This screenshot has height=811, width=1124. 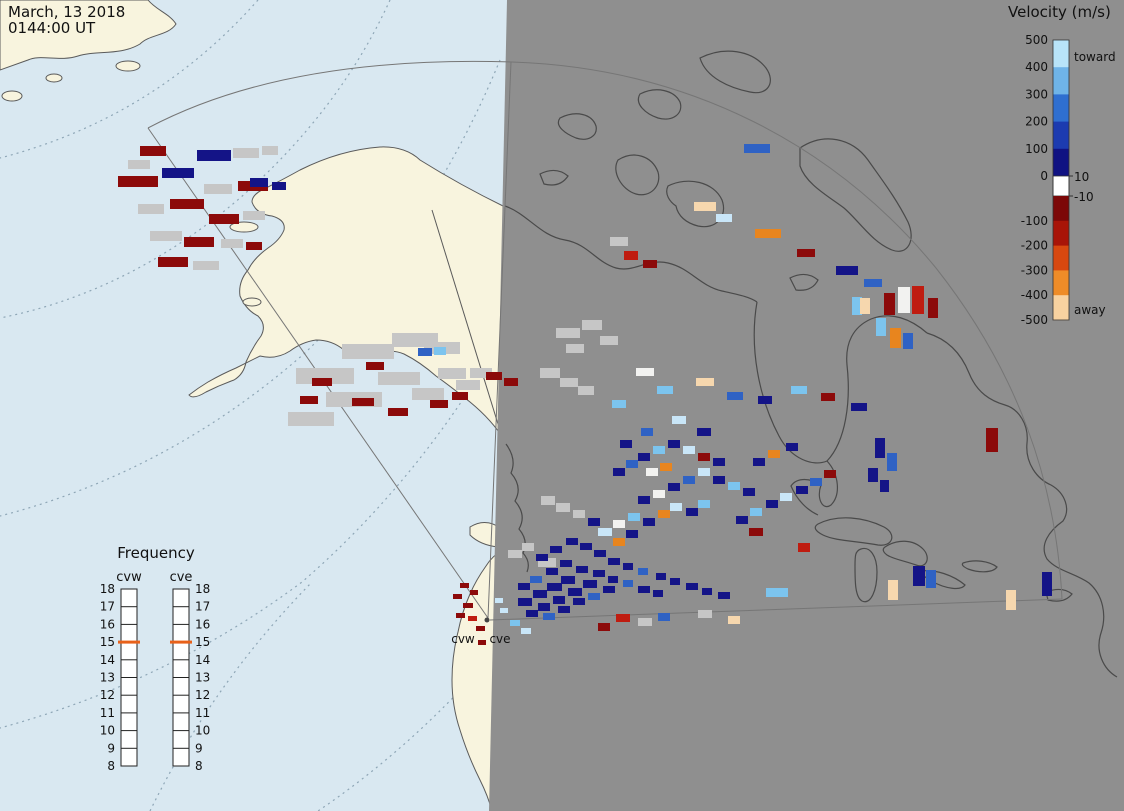 I want to click on lake-superior-outline, so click(x=853, y=531).